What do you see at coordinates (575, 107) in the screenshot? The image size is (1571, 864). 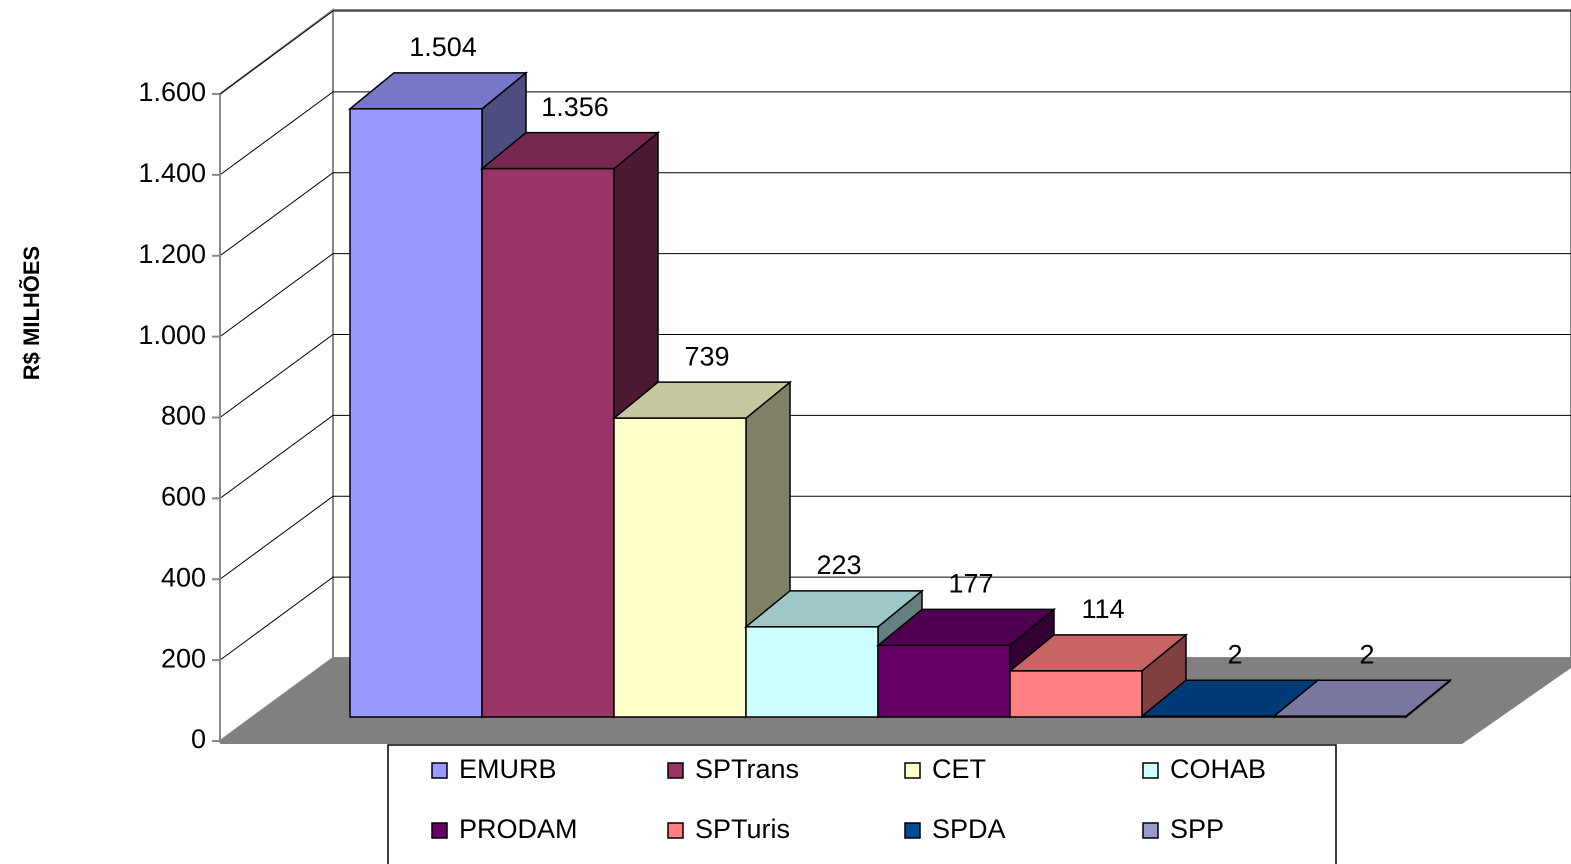 I see `value-label: 1.356` at bounding box center [575, 107].